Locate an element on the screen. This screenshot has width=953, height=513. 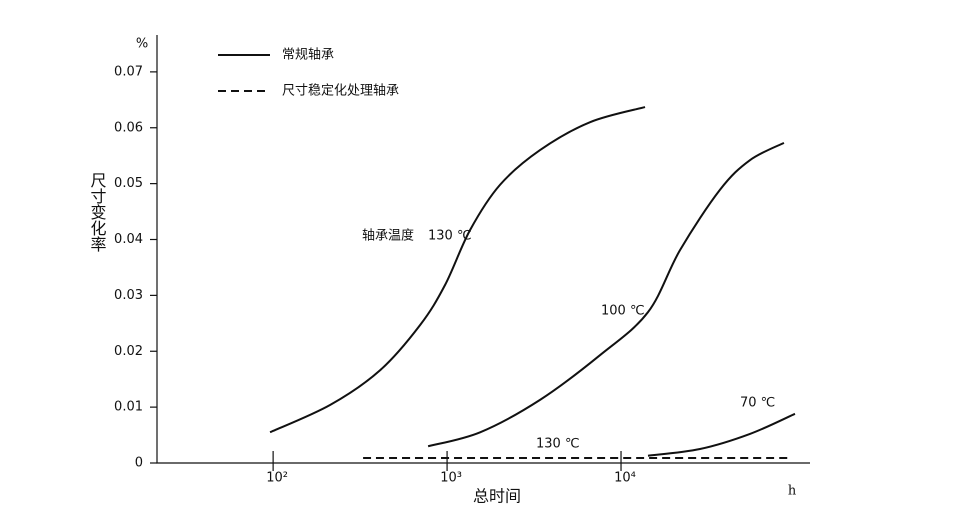
y-tick-label: 0.04 is located at coordinates (128, 239).